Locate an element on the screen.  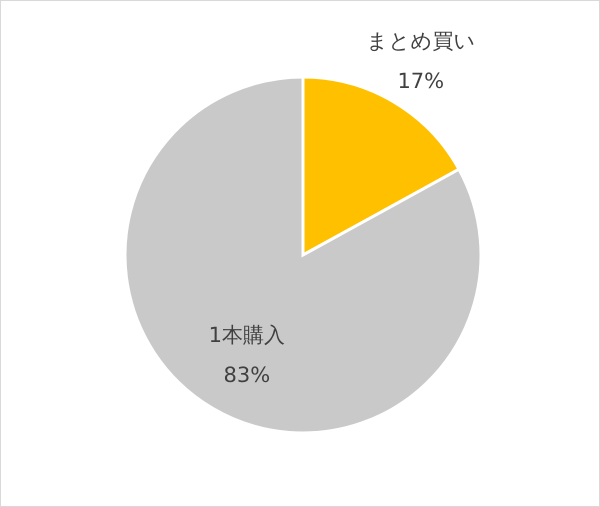
slice-label: まとめ買い is located at coordinates (421, 40).